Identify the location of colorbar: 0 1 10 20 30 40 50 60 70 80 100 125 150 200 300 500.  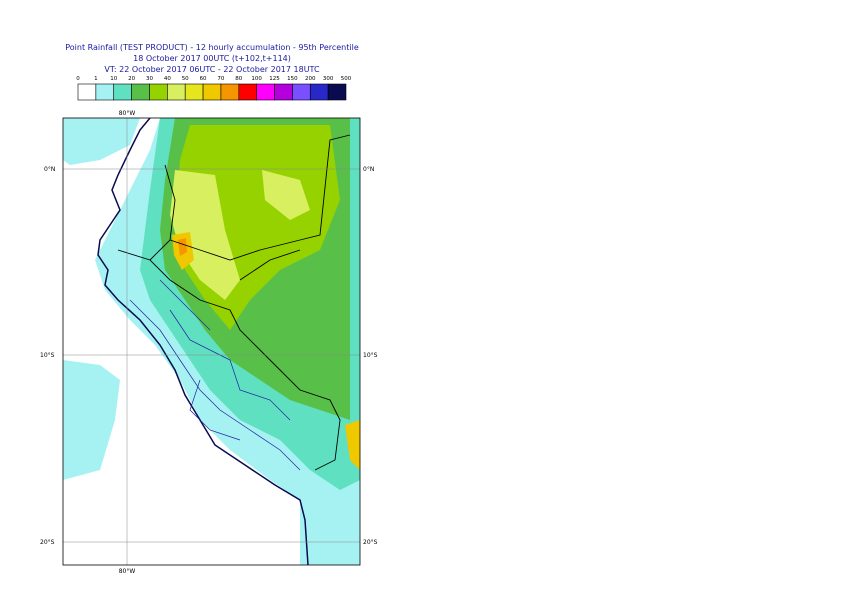
(214, 88).